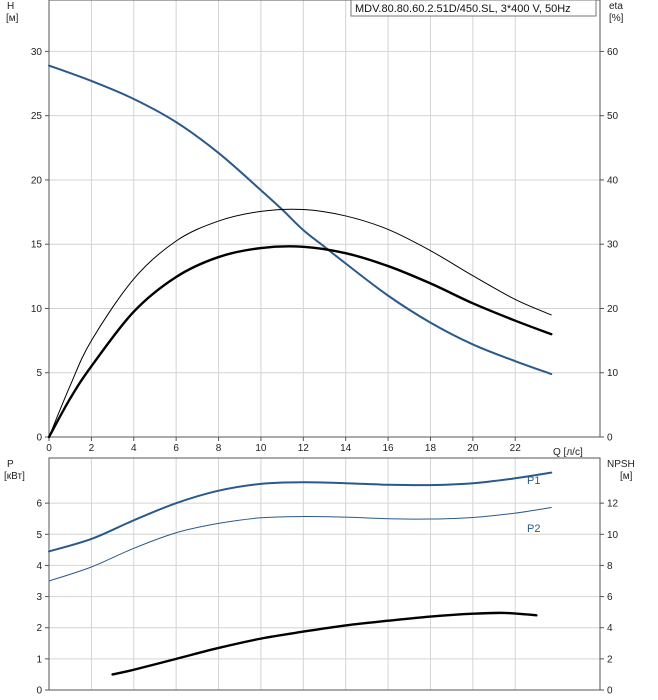  What do you see at coordinates (473, 448) in the screenshot?
I see `flow-tick-label: 20` at bounding box center [473, 448].